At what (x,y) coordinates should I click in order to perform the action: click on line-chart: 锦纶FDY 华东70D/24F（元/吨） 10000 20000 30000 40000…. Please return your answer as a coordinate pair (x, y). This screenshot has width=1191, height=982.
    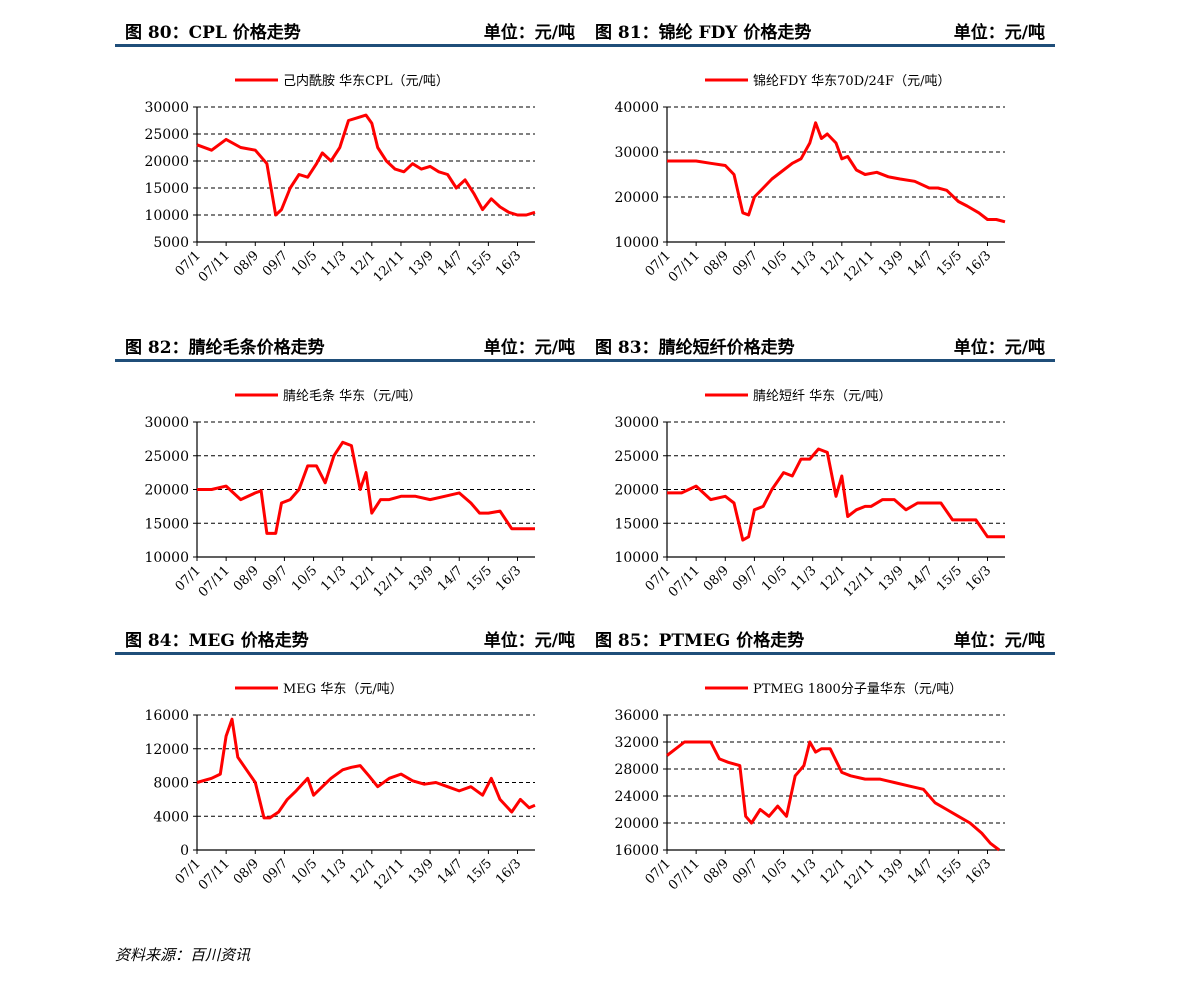
    Looking at the image, I should click on (810, 179).